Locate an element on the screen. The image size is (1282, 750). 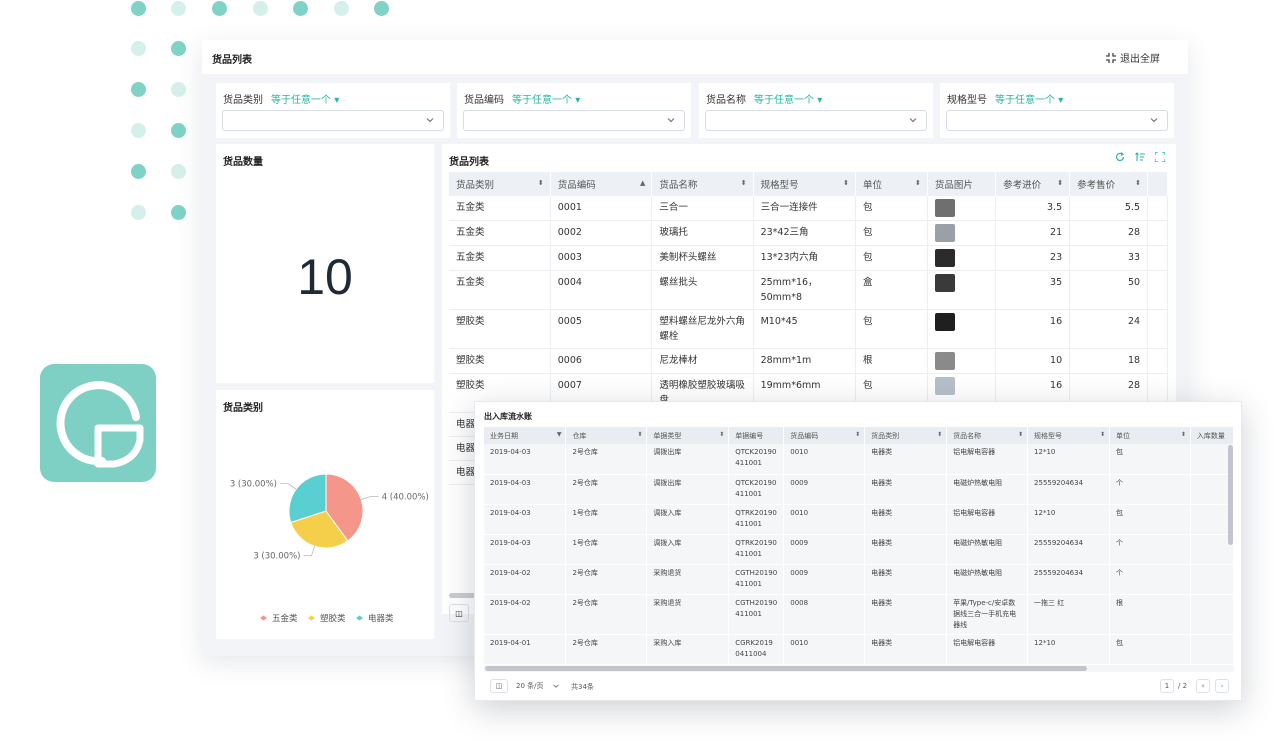
column-header: 入库数量 is located at coordinates (1212, 435).